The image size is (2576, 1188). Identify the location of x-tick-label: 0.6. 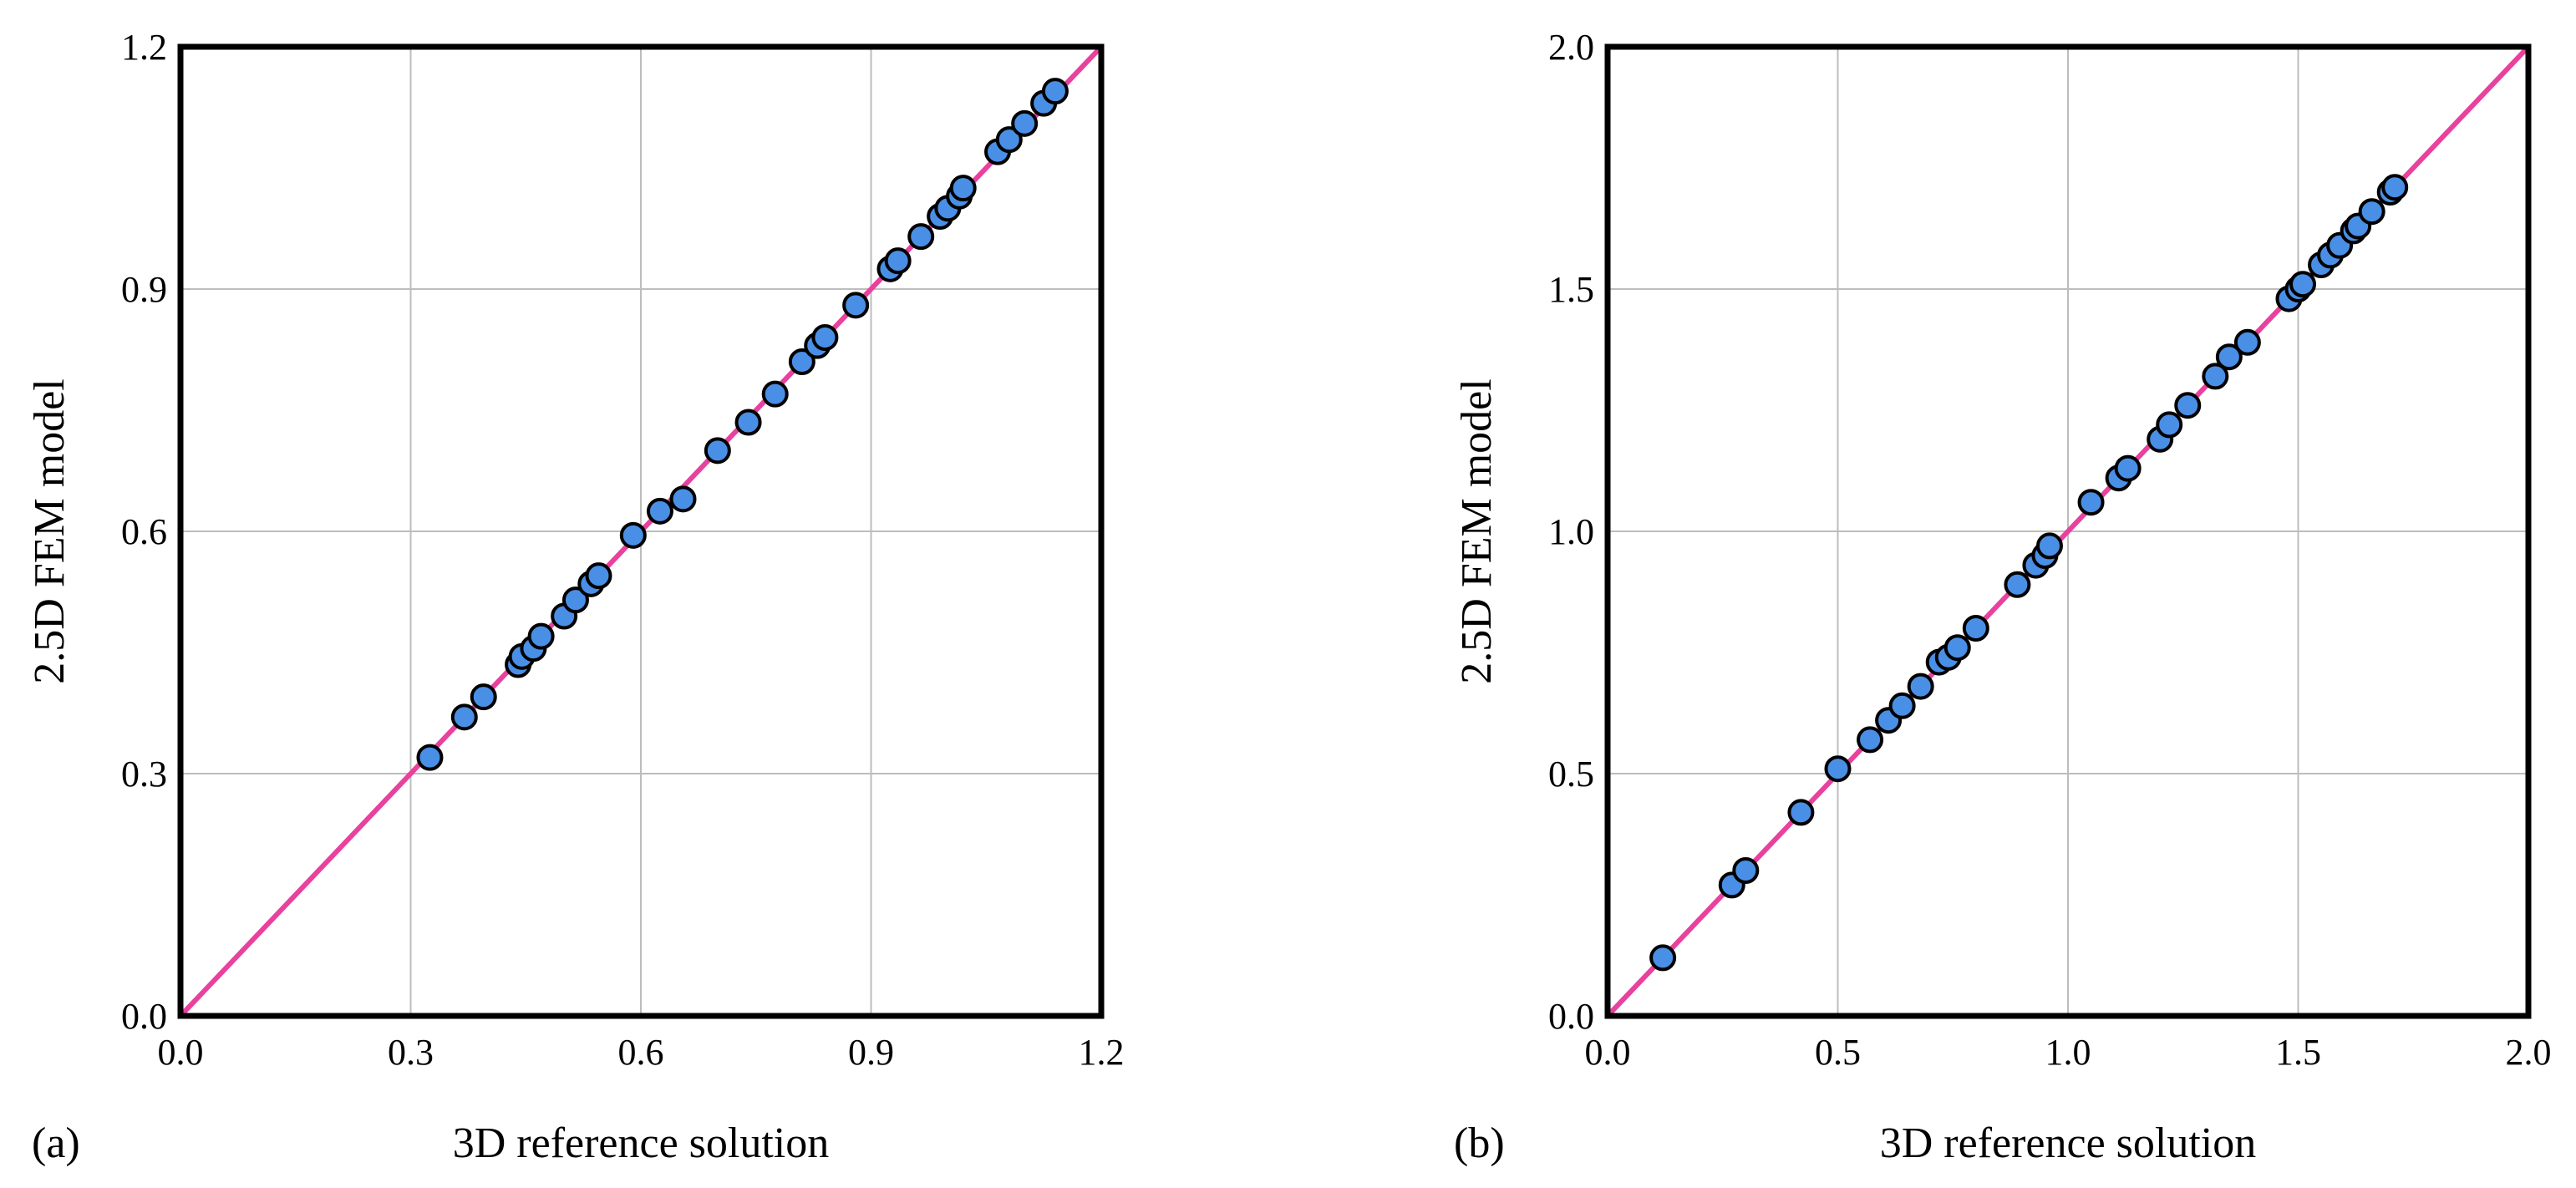
(641, 1052).